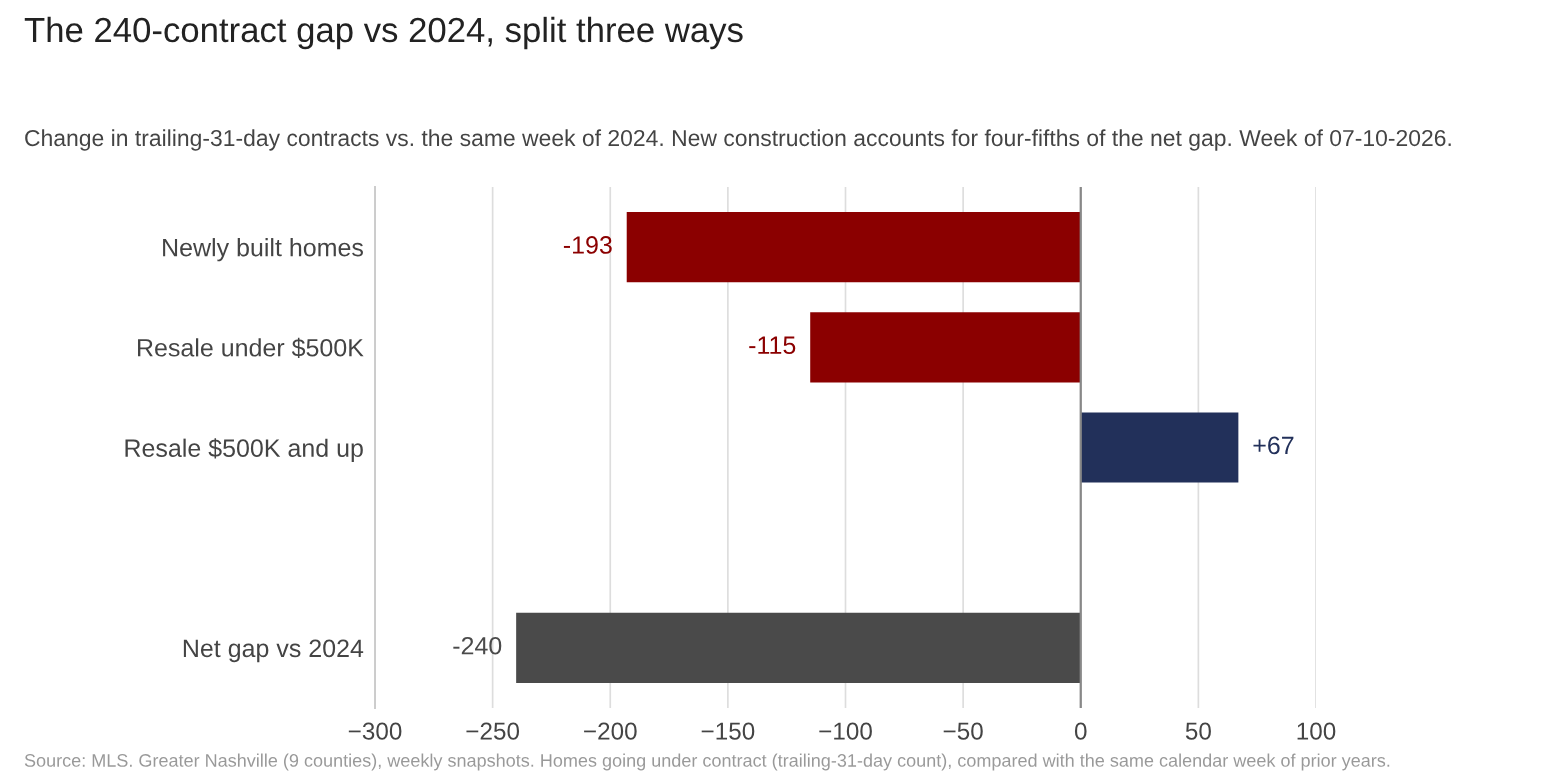 The height and width of the screenshot is (784, 1568). What do you see at coordinates (273, 651) in the screenshot?
I see `y-tick-label: Net gap vs 2024` at bounding box center [273, 651].